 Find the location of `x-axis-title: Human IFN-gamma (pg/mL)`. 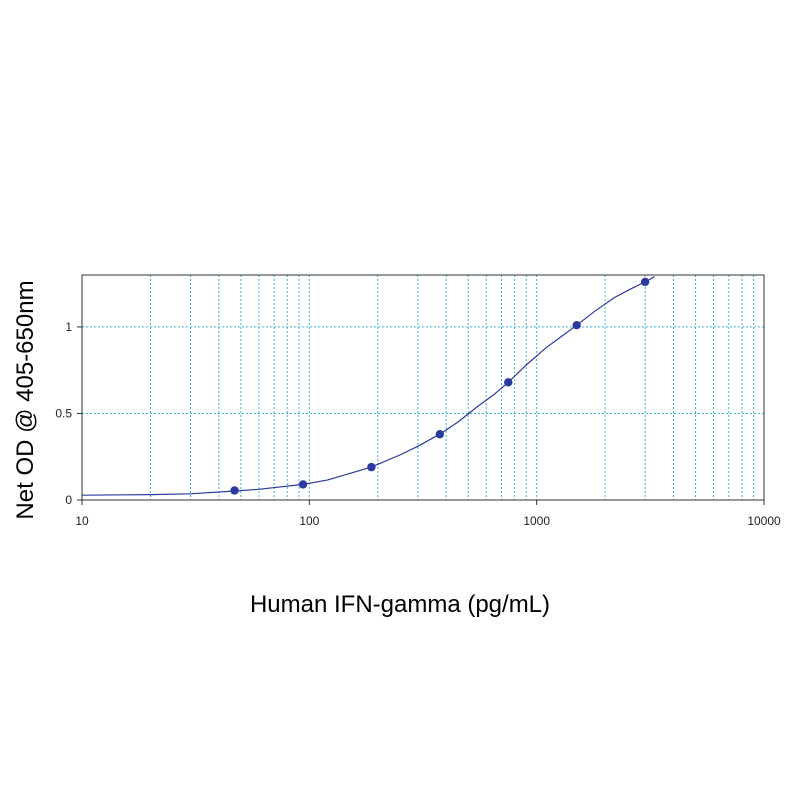

x-axis-title: Human IFN-gamma (pg/mL) is located at coordinates (400, 604).